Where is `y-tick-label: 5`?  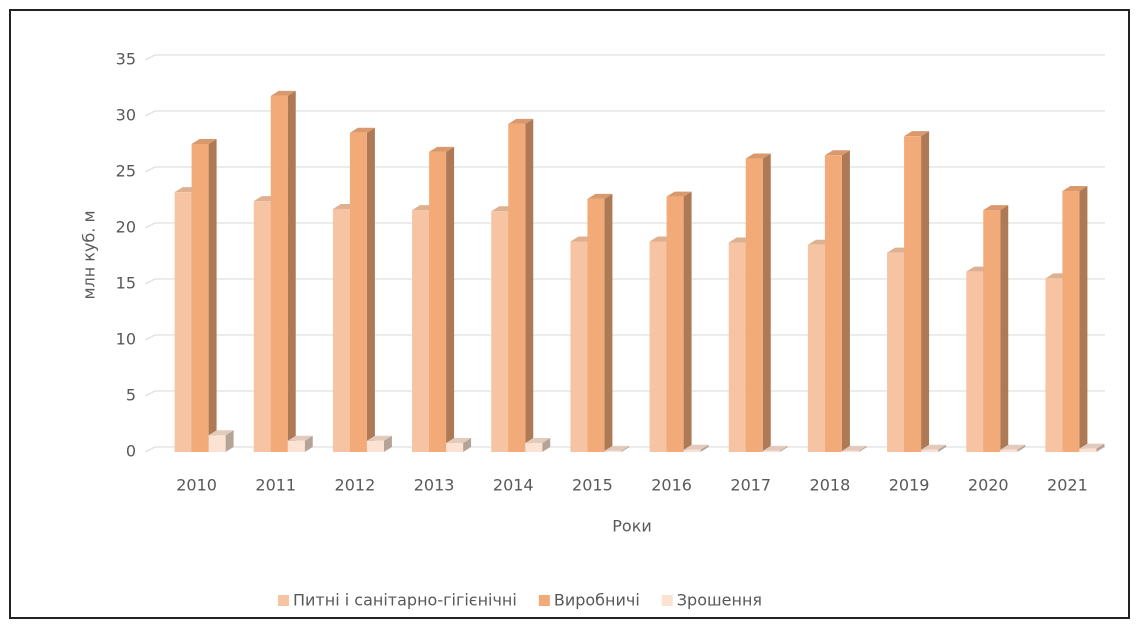
y-tick-label: 5 is located at coordinates (131, 395).